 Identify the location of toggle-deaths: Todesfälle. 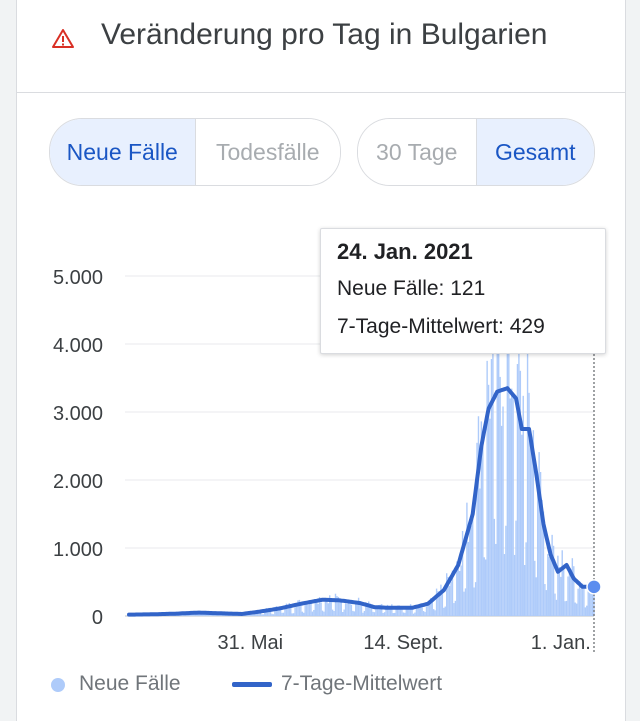
(267, 152).